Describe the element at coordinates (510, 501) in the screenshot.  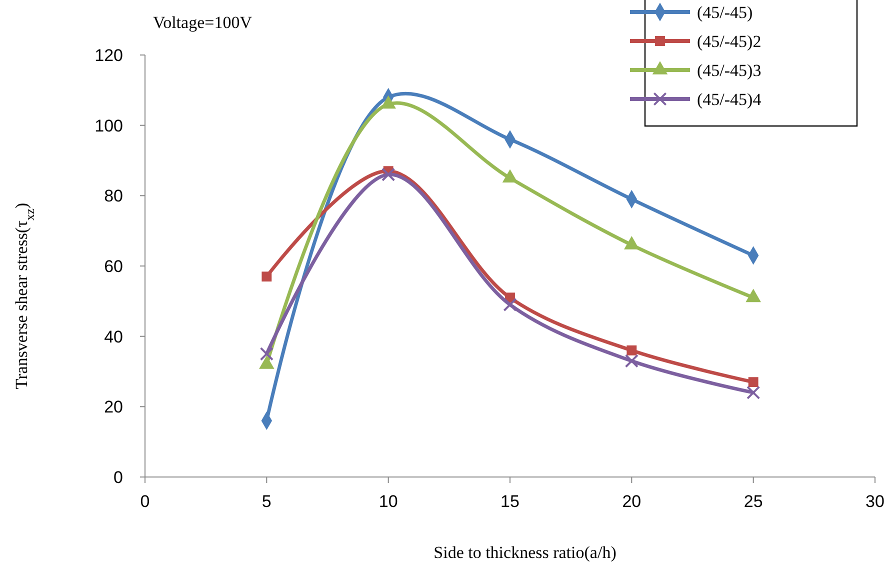
I see `x-tick-label: 15` at that location.